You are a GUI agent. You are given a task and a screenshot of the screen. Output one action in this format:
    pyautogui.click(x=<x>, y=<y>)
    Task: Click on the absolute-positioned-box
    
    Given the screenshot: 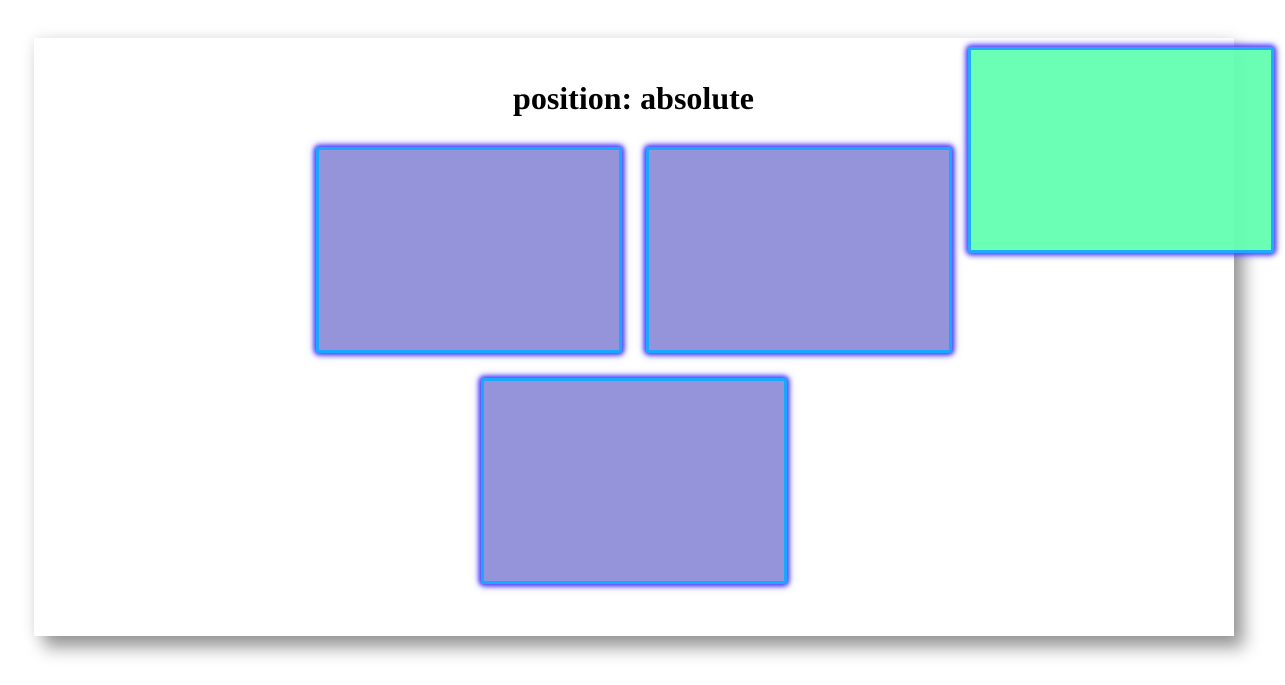 What is the action you would take?
    pyautogui.click(x=1121, y=150)
    